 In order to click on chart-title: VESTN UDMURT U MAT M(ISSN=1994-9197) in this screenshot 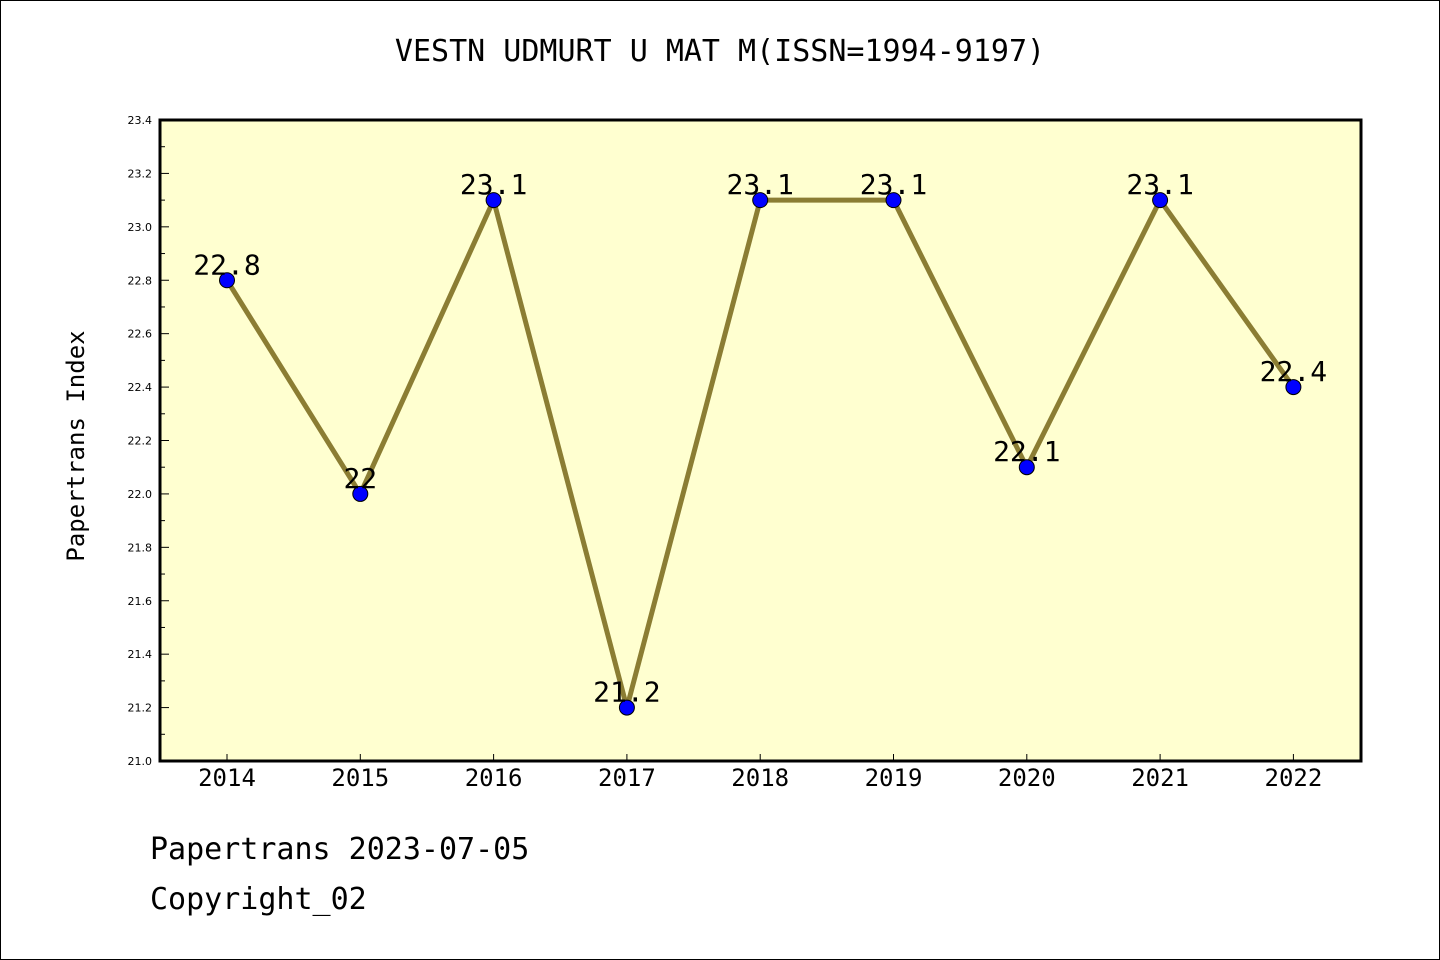, I will do `click(720, 51)`.